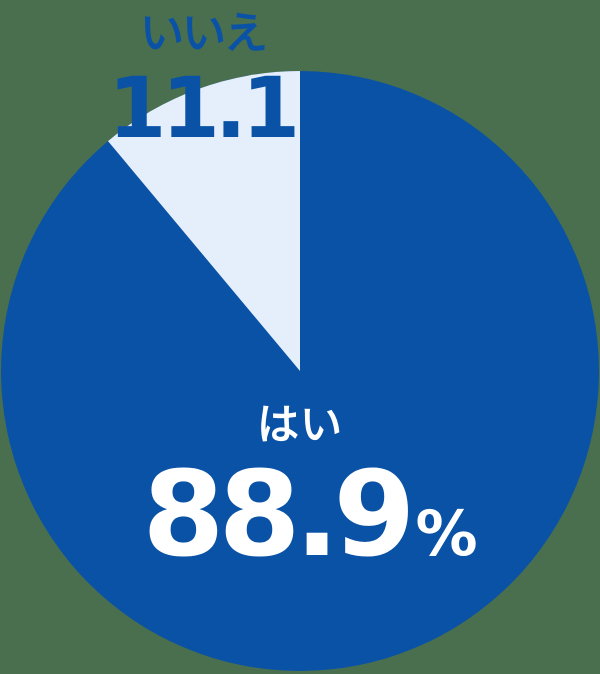 Image resolution: width=600 pixels, height=674 pixels. What do you see at coordinates (204, 221) in the screenshot?
I see `pie-slice-no` at bounding box center [204, 221].